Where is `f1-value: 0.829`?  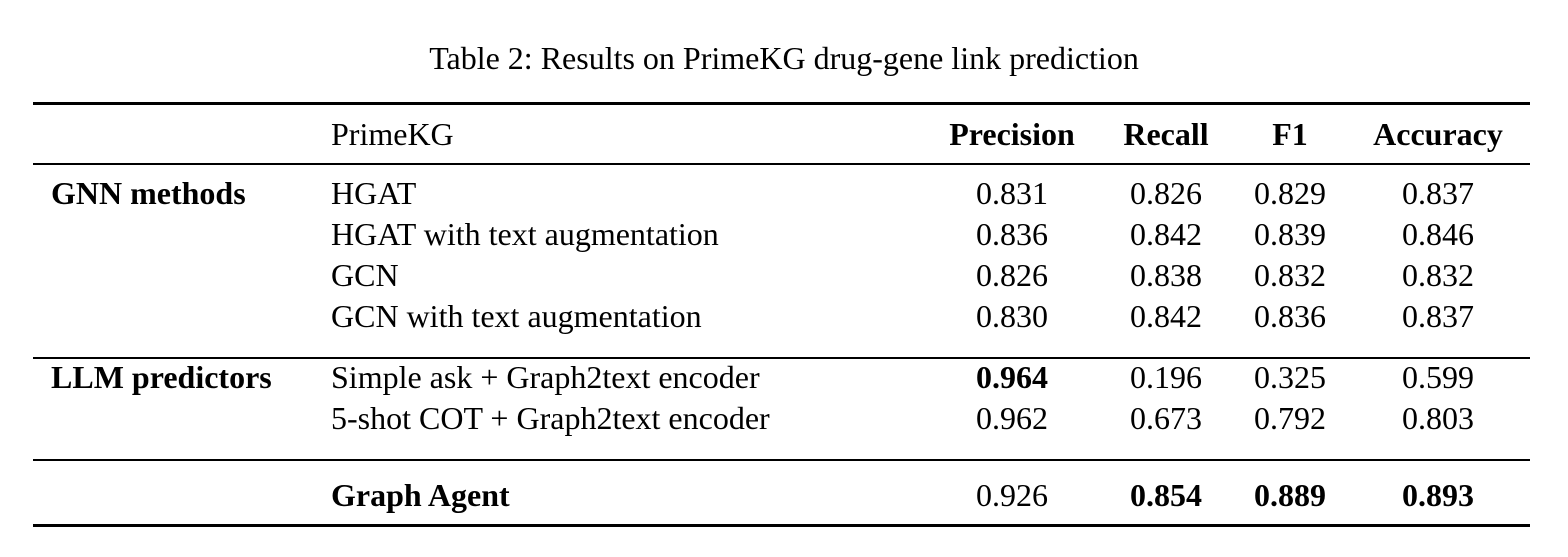
f1-value: 0.829 is located at coordinates (1290, 193).